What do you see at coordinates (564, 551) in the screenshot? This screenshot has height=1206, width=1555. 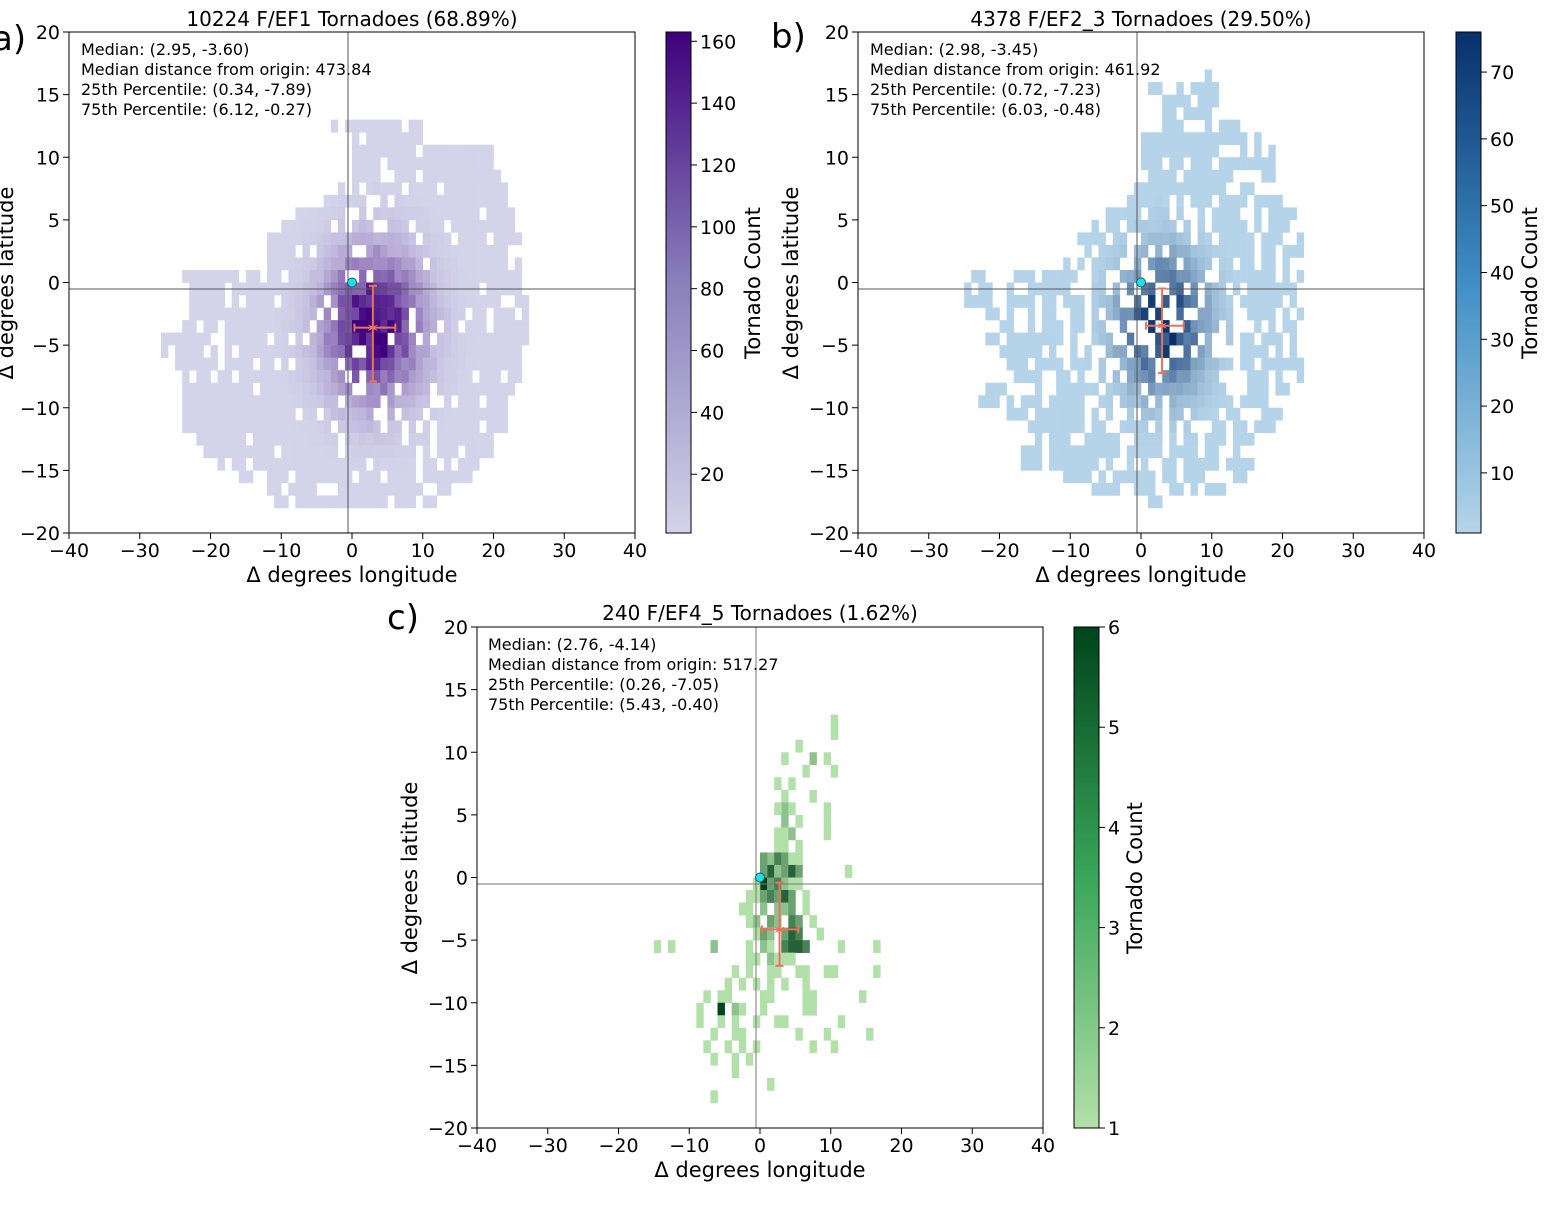 I see `x-tick-label: 30` at bounding box center [564, 551].